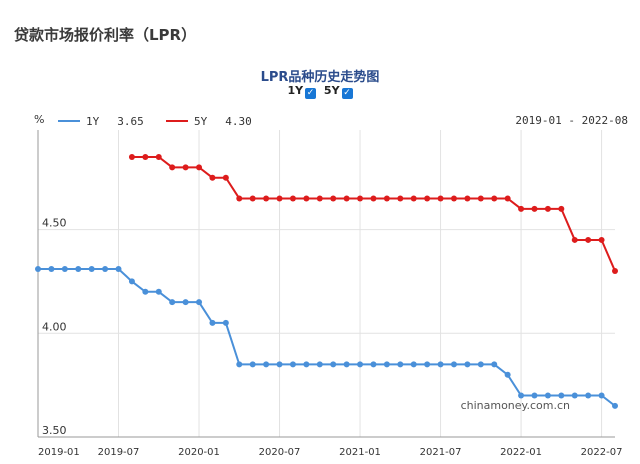 This screenshot has height=464, width=640. Describe the element at coordinates (347, 93) in the screenshot. I see `toggle-5y-checkbox: ✓` at that location.